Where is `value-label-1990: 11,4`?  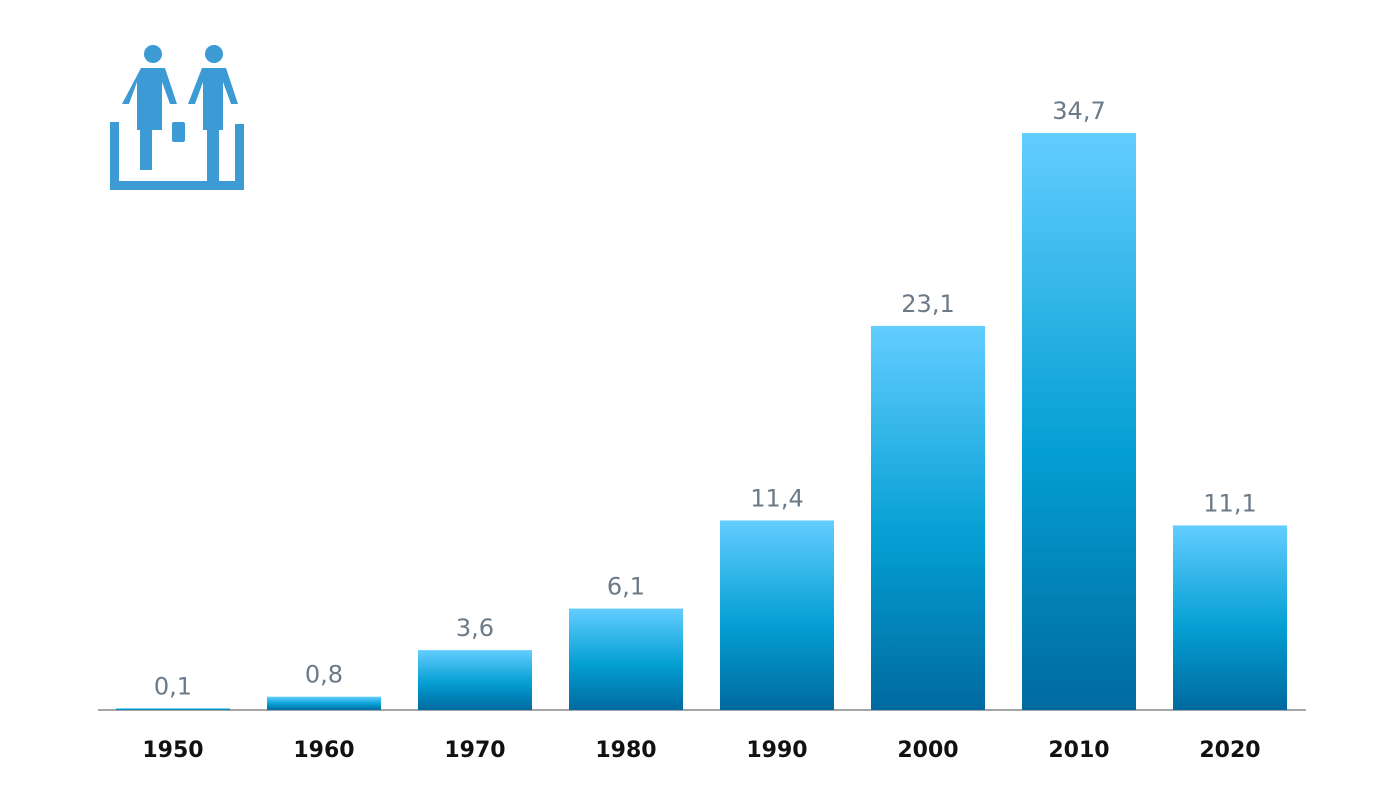
value-label-1990: 11,4 is located at coordinates (776, 498).